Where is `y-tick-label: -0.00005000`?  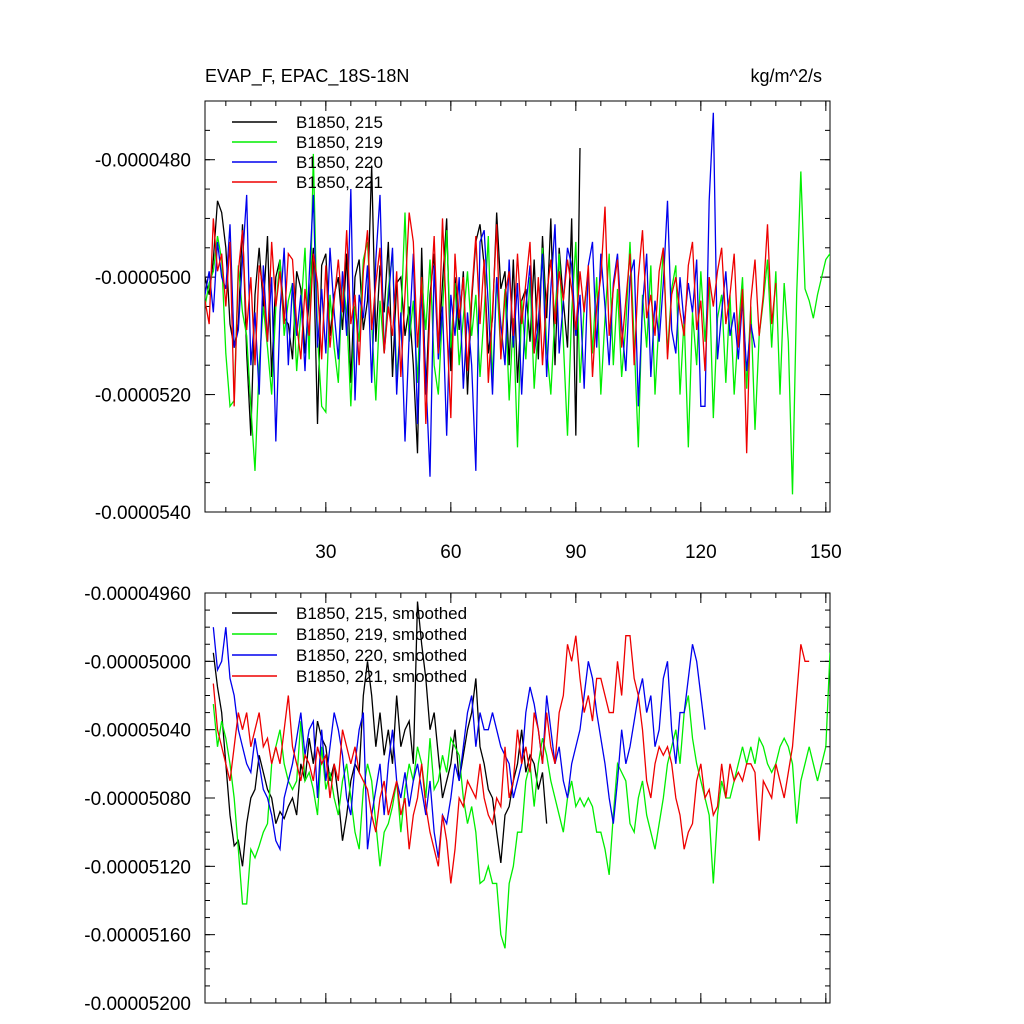 y-tick-label: -0.00005000 is located at coordinates (137, 662).